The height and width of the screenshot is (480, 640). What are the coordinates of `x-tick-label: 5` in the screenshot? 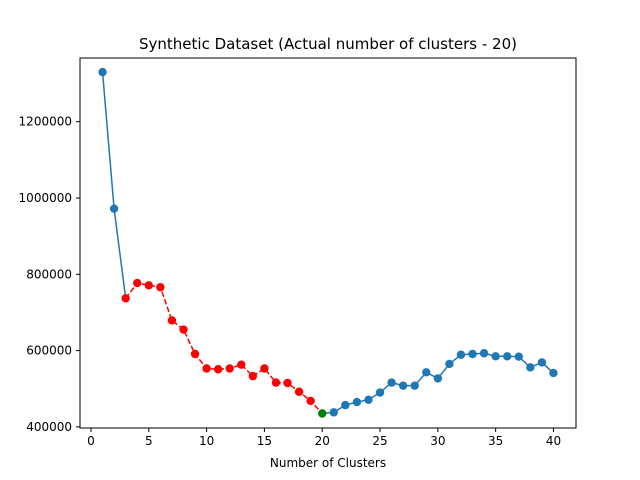 It's located at (149, 441).